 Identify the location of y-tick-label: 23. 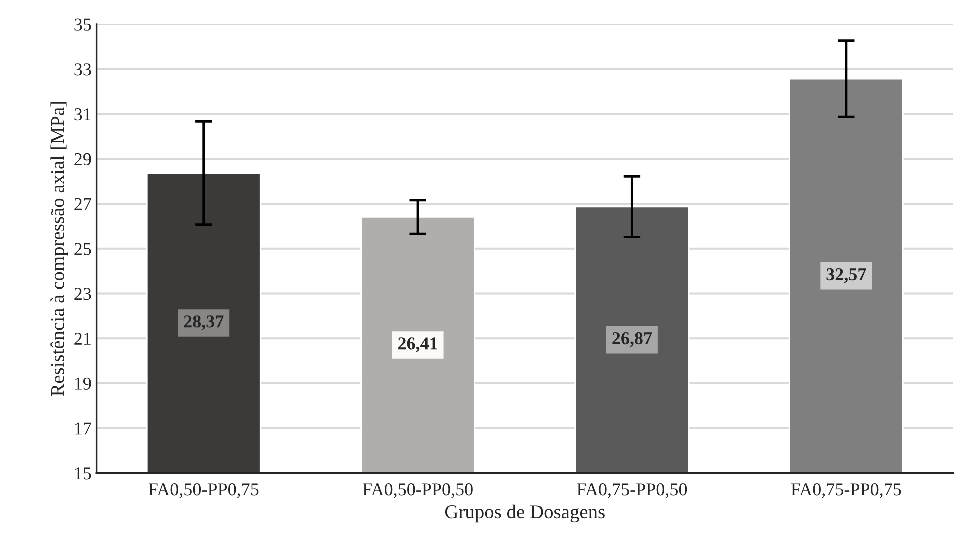
(83, 294).